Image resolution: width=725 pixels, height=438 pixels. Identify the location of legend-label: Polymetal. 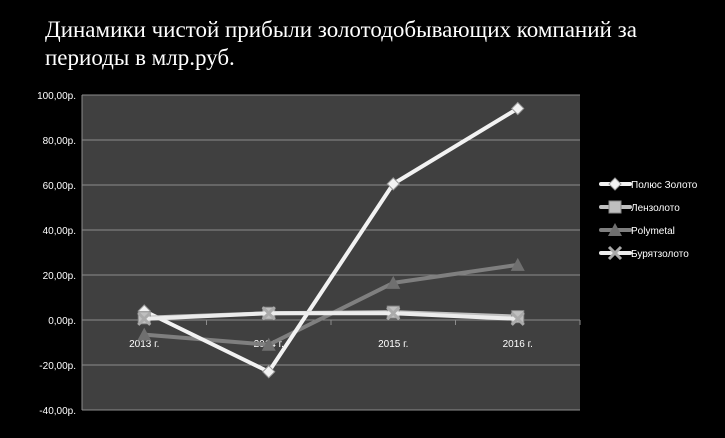
(653, 231).